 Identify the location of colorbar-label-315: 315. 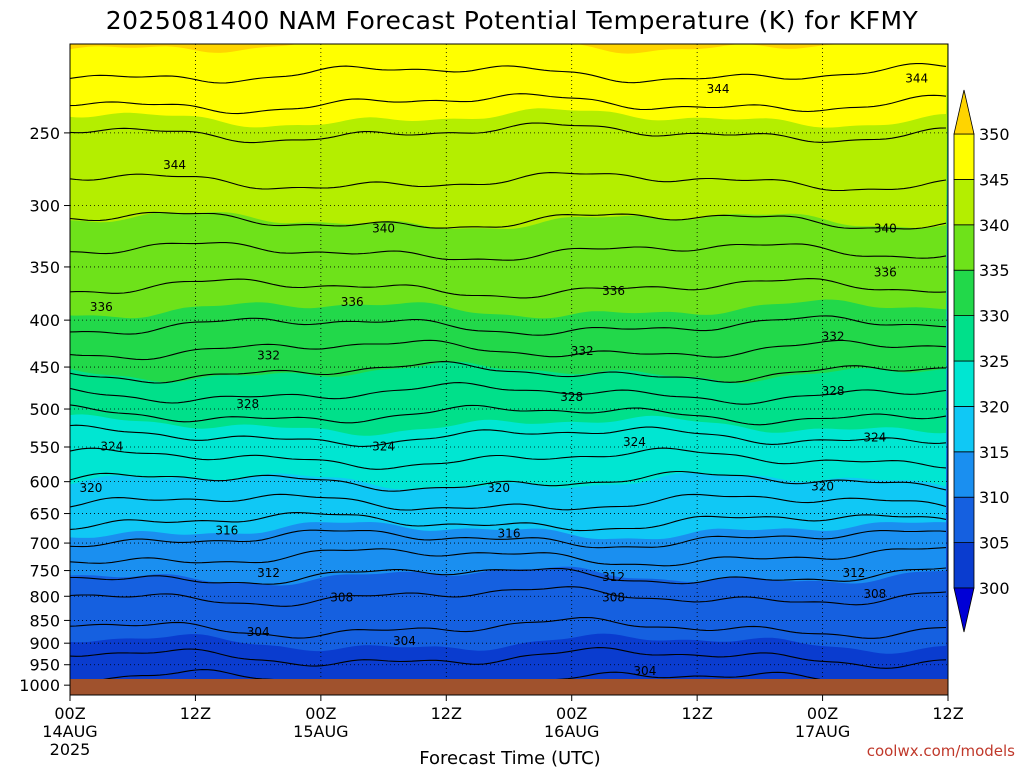
(994, 452).